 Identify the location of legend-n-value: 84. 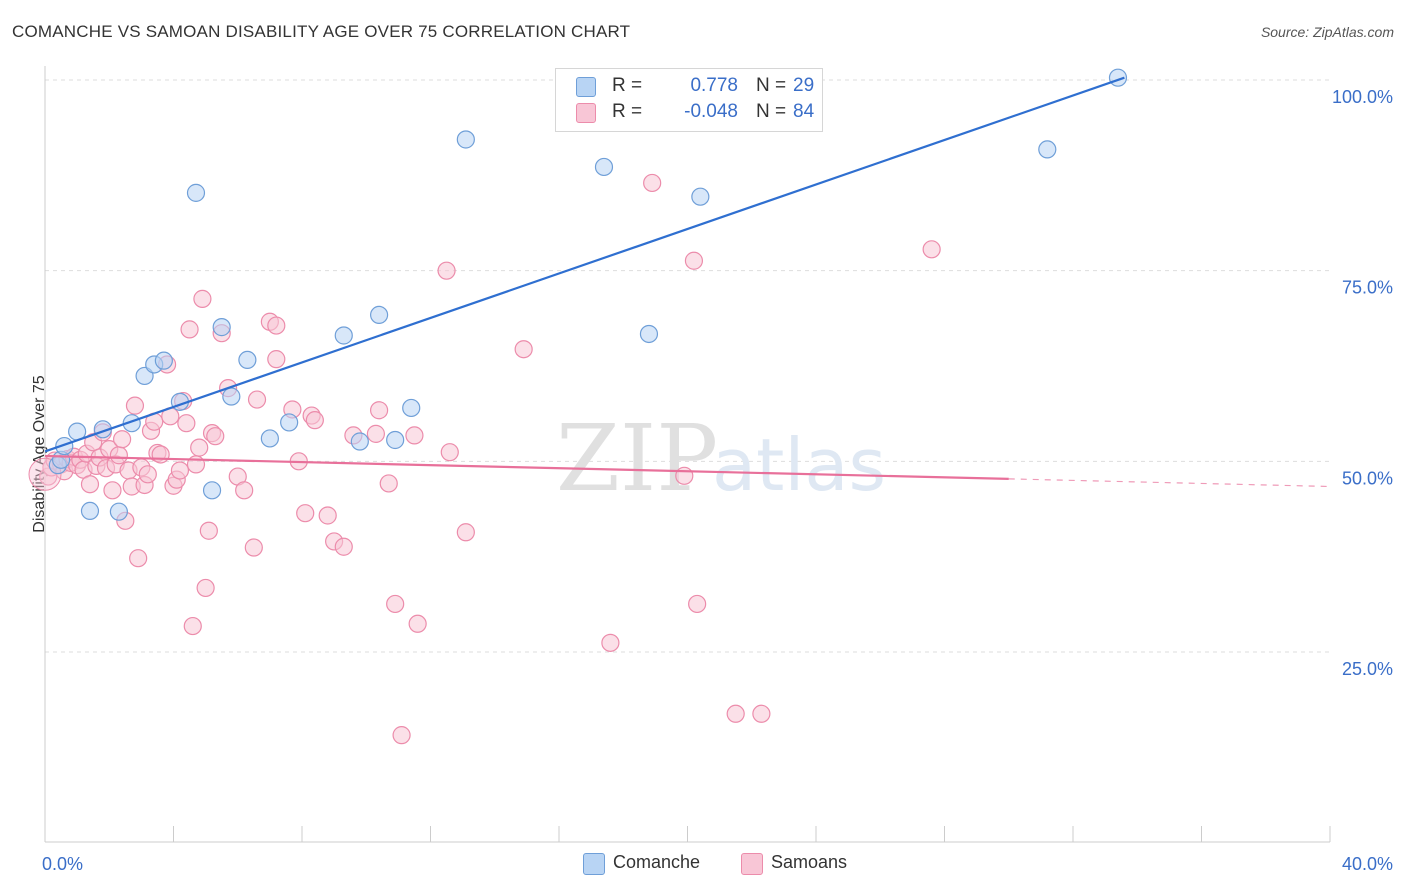
(804, 111).